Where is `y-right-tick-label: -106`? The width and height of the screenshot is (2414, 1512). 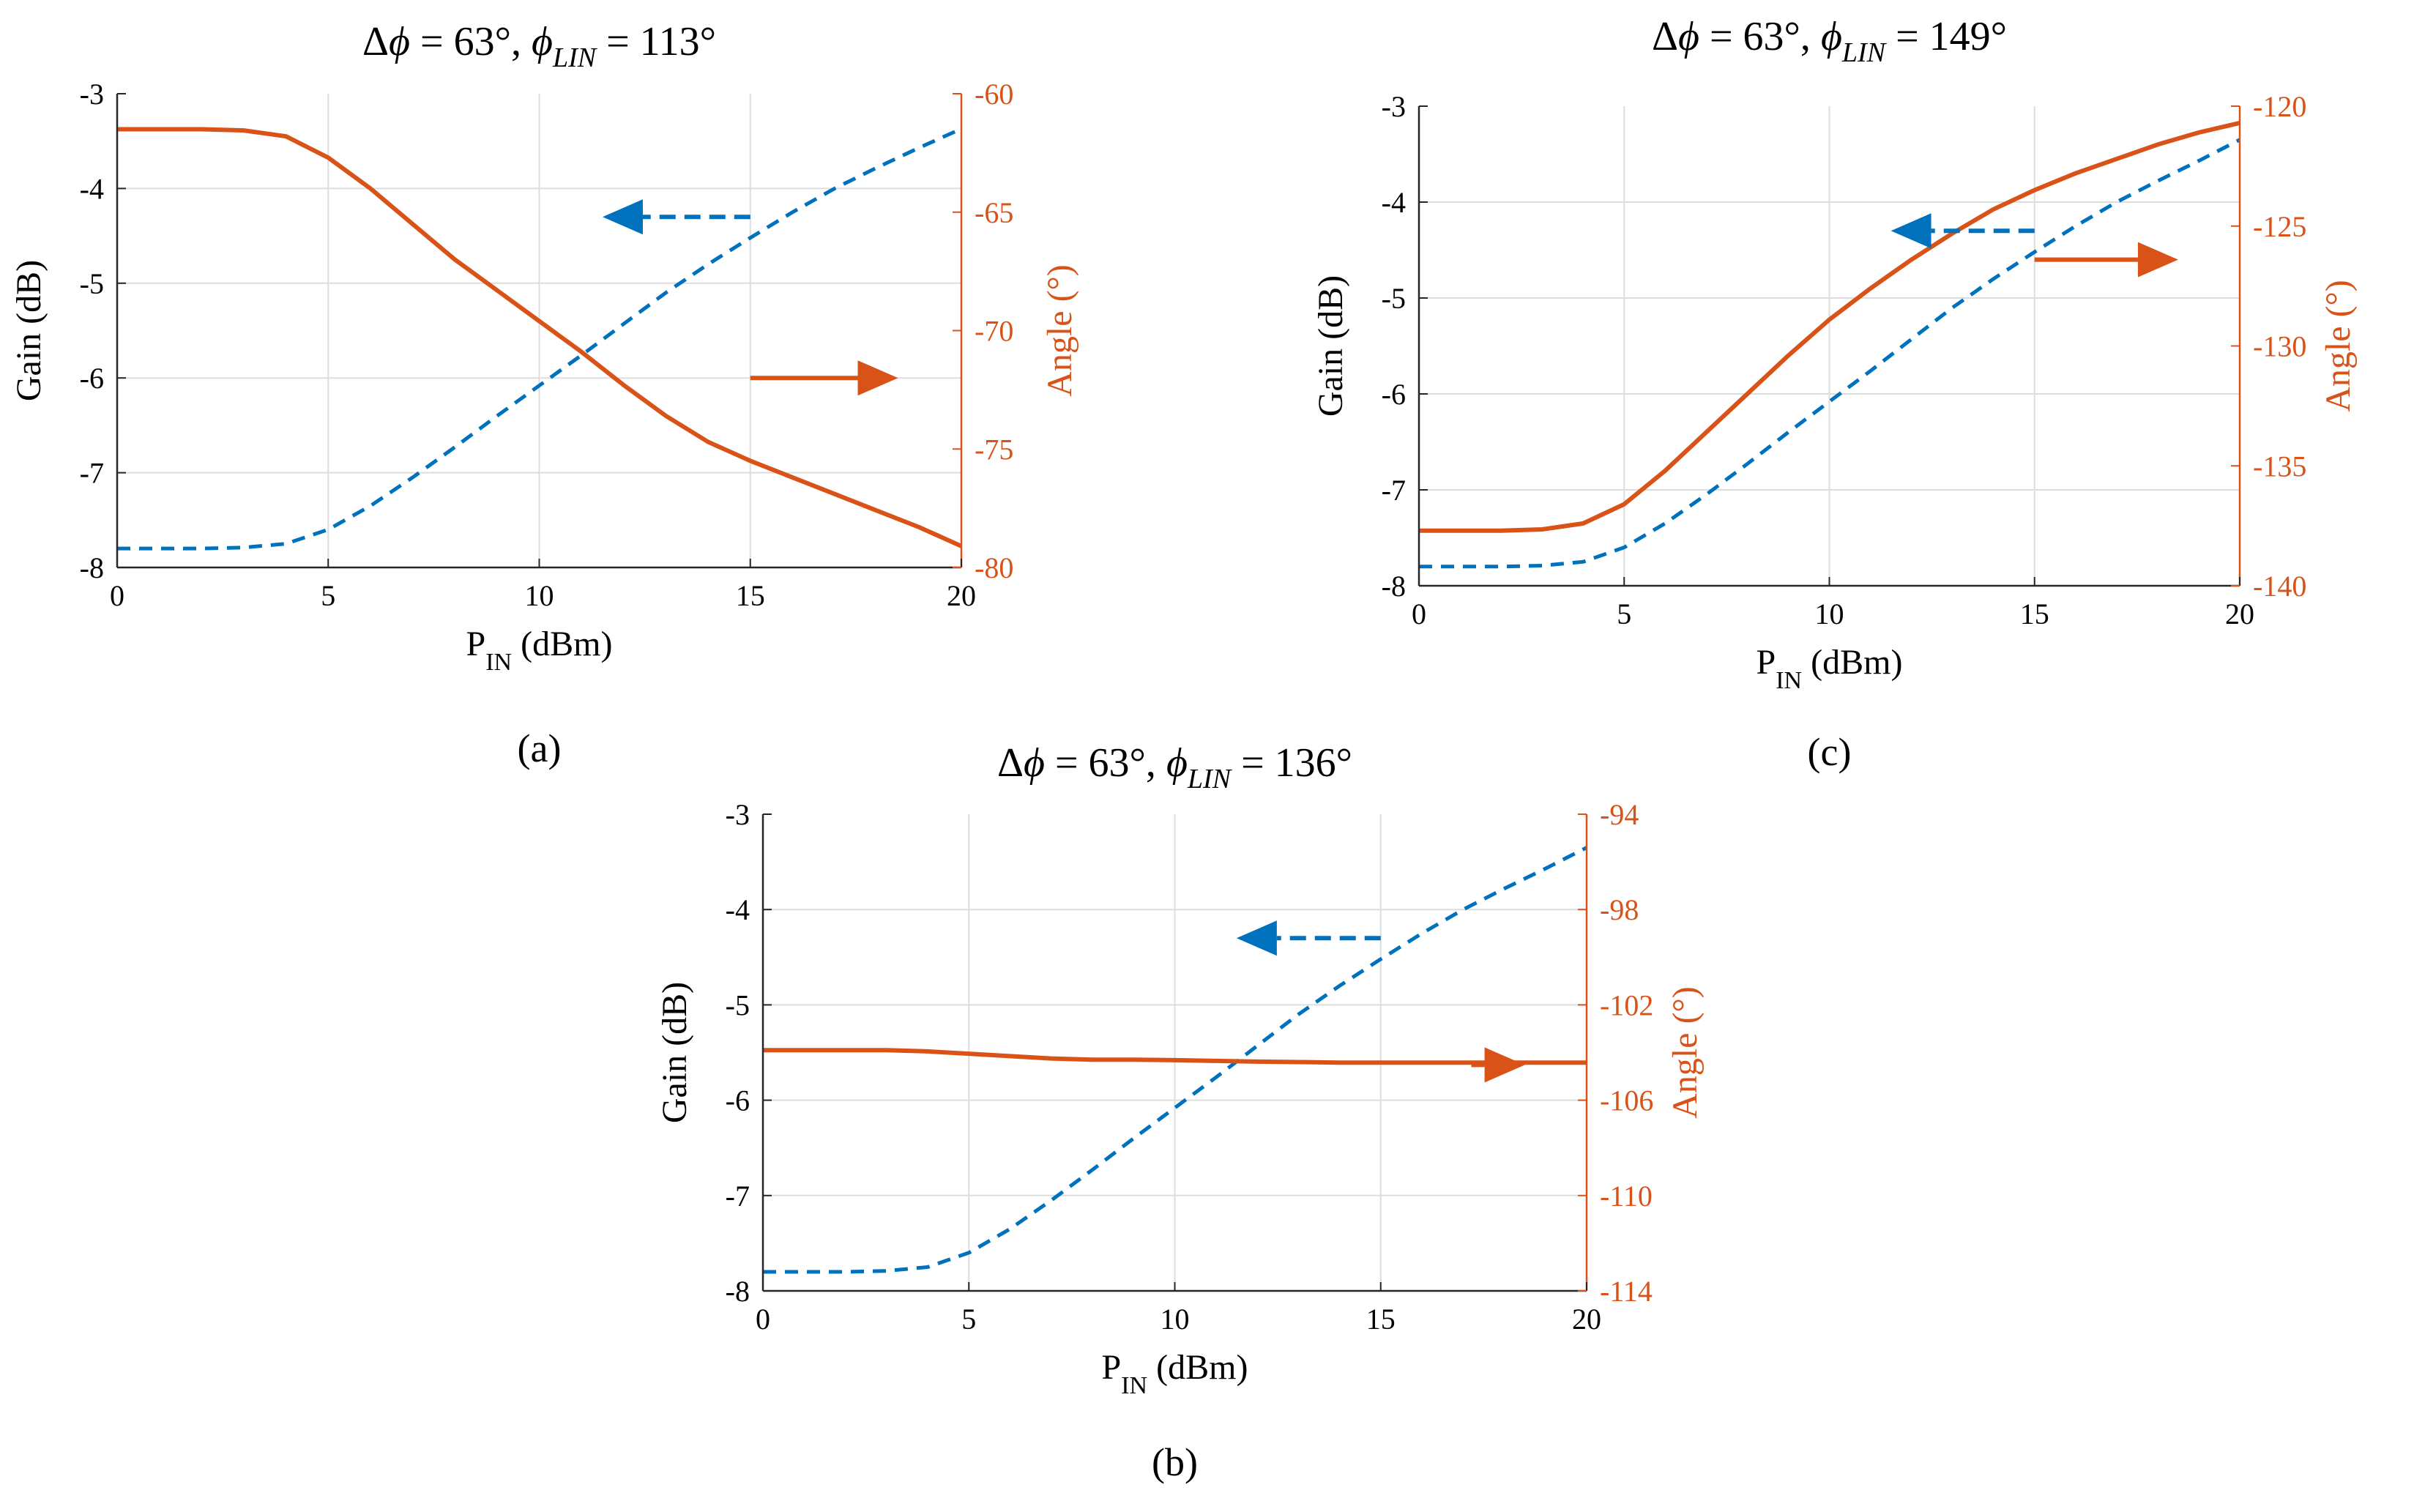 y-right-tick-label: -106 is located at coordinates (1626, 1100).